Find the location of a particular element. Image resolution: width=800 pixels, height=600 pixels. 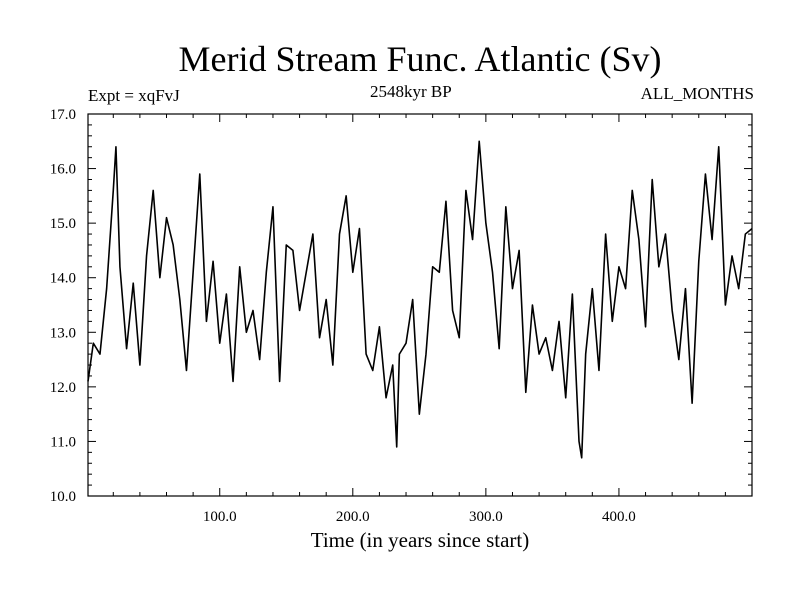

chart-title: Merid Stream Func. Atlantic (Sv) is located at coordinates (420, 59).